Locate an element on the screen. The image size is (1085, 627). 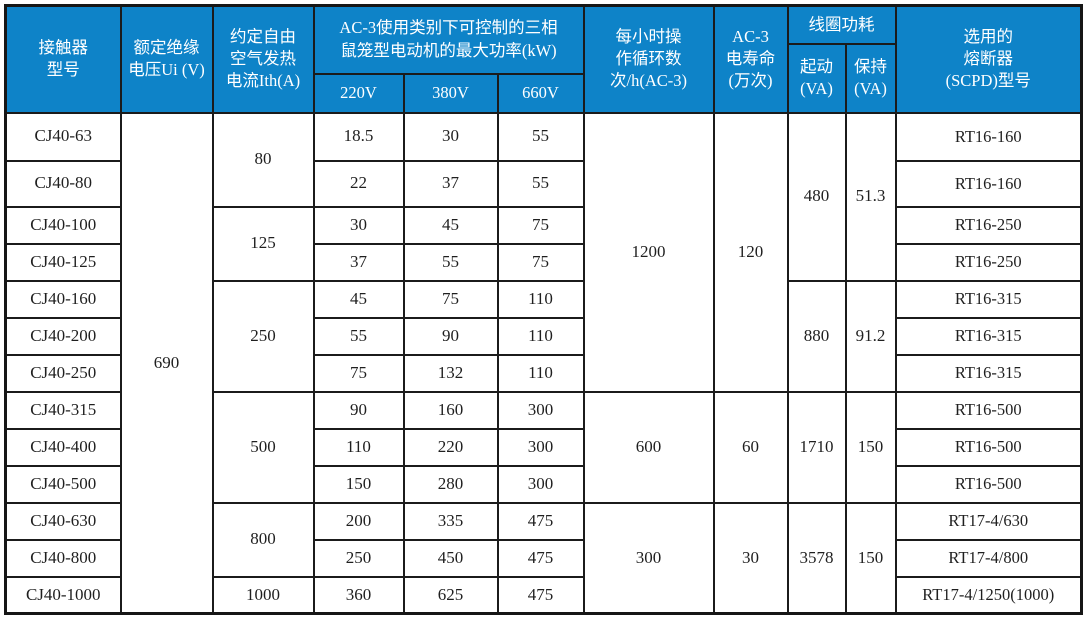
cell-electrical-life: 30 is located at coordinates (750, 558).